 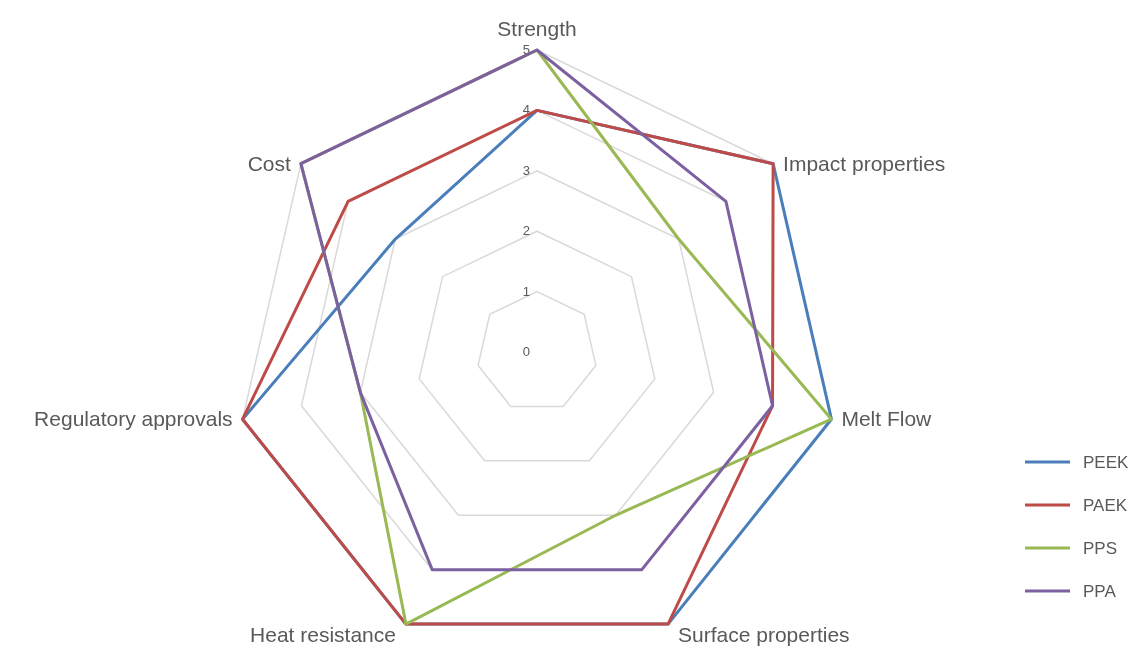 What do you see at coordinates (526, 49) in the screenshot?
I see `y-tick-label: 5` at bounding box center [526, 49].